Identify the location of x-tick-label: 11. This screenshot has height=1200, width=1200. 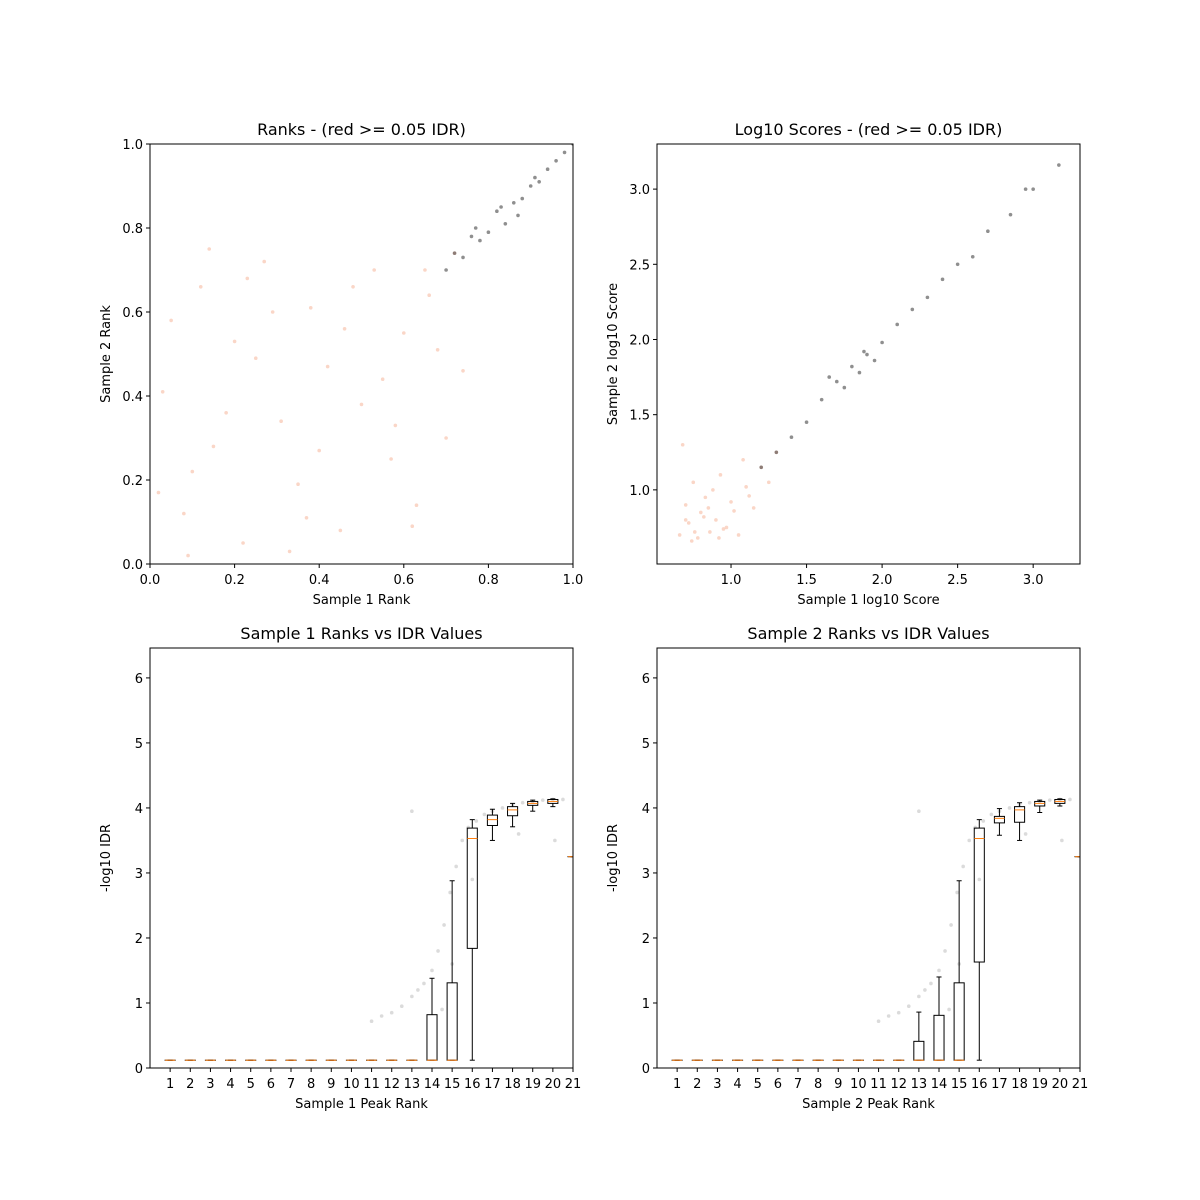
(878, 1084).